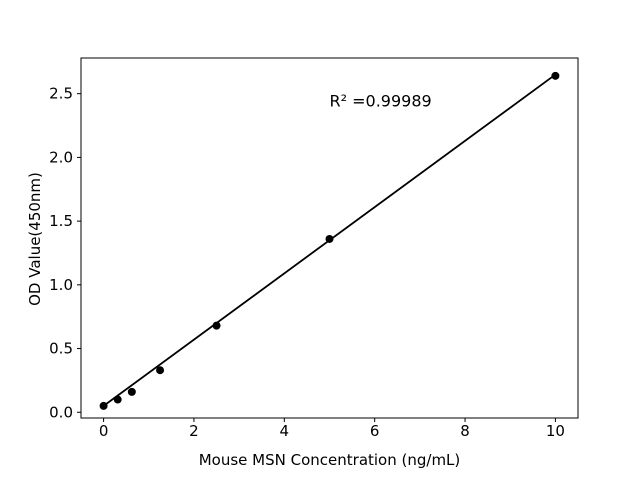  Describe the element at coordinates (61, 157) in the screenshot. I see `y-tick-label: 2.0` at that location.